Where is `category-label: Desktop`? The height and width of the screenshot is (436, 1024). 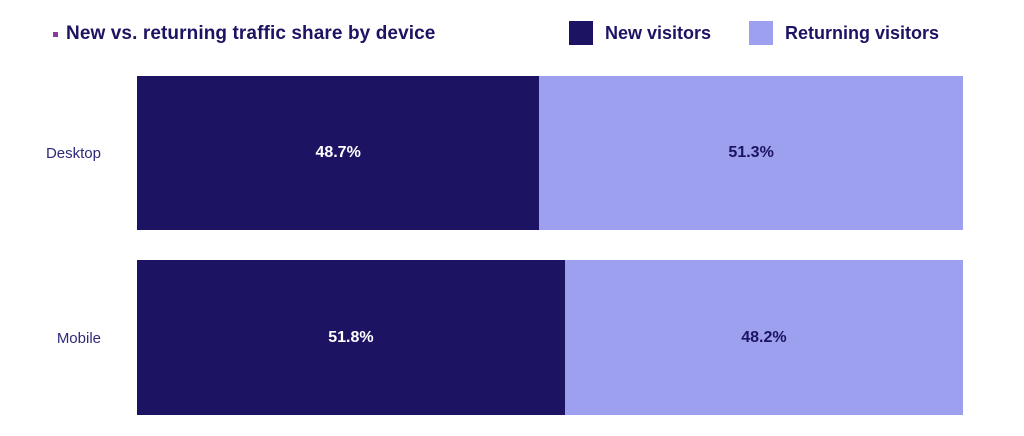 category-label: Desktop is located at coordinates (73, 153).